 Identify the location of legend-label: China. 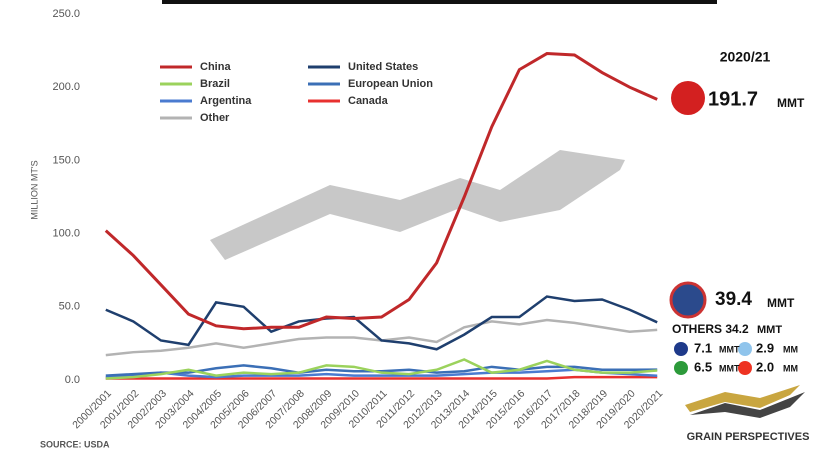
(215, 67).